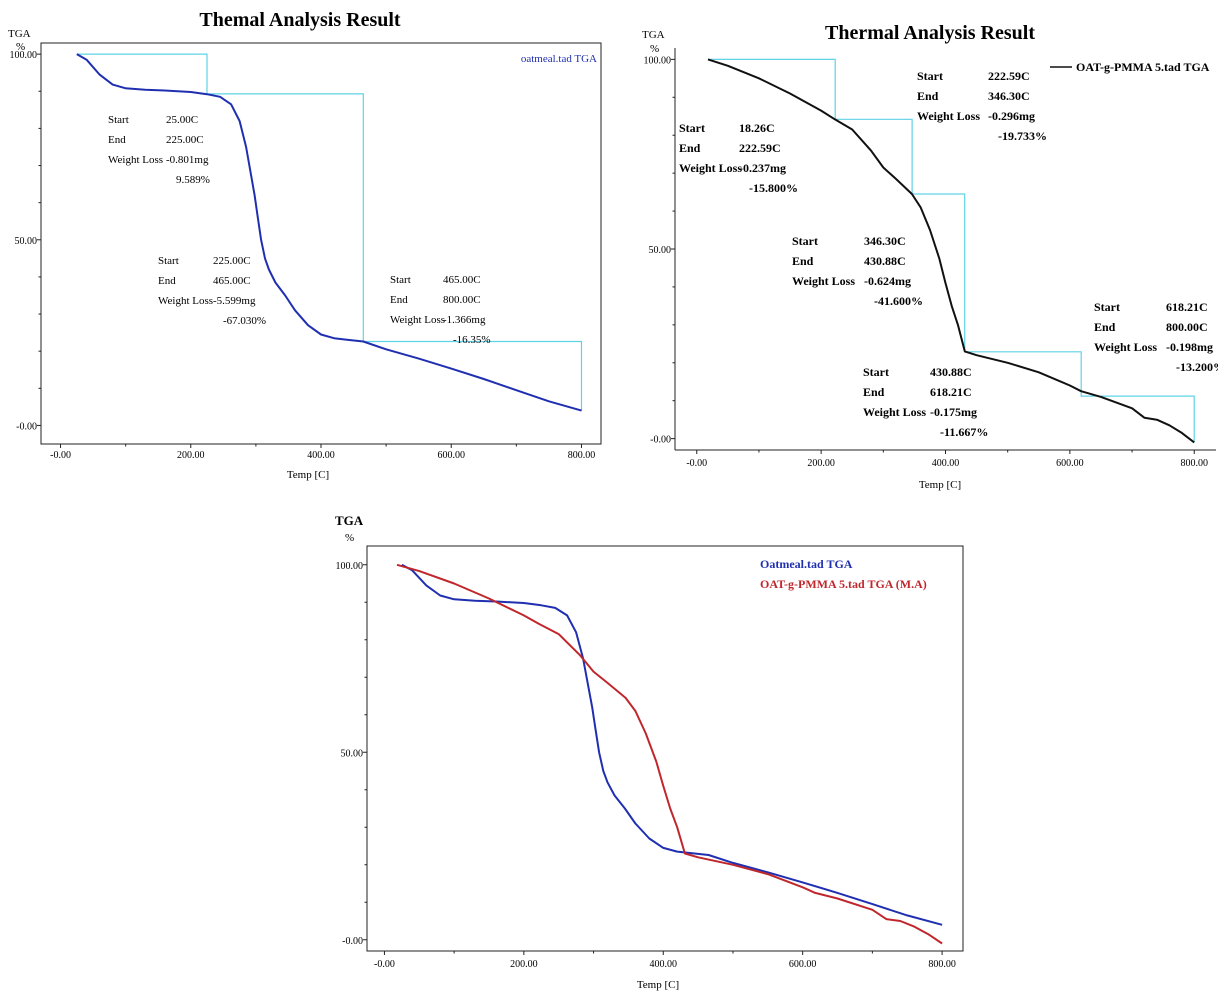 The width and height of the screenshot is (1218, 993). What do you see at coordinates (1189, 347) in the screenshot?
I see `annotation-value: -0.198mg` at bounding box center [1189, 347].